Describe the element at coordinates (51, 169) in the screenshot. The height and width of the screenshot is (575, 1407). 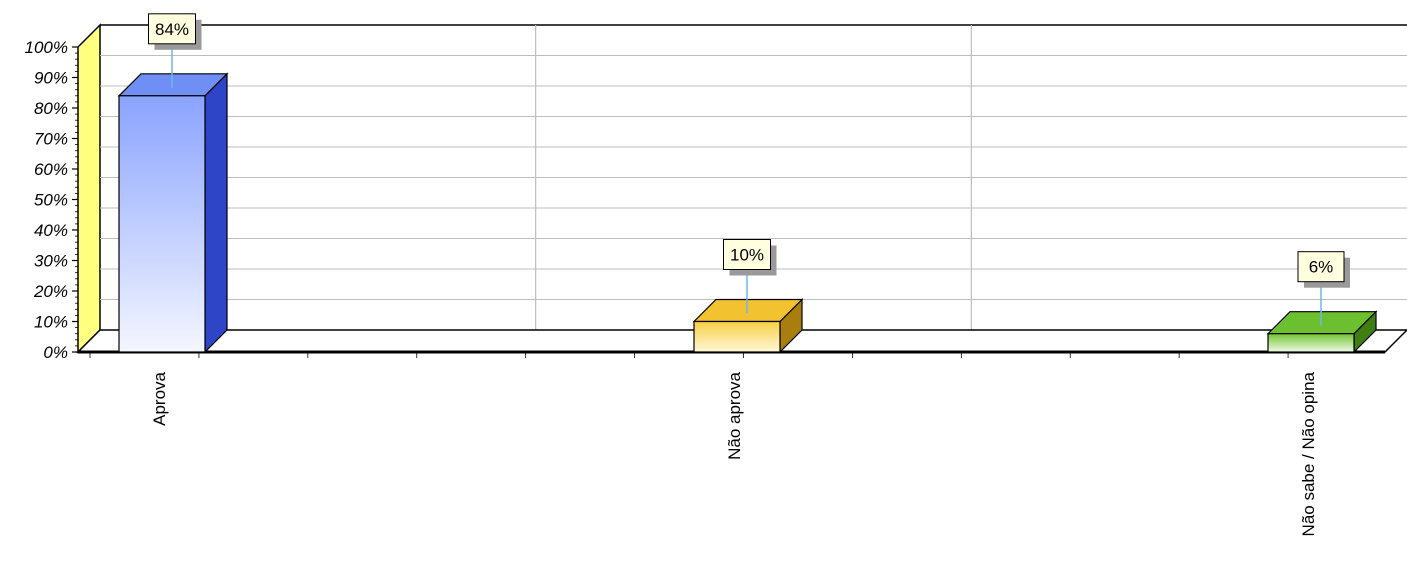
I see `y-tick-label: 60%` at that location.